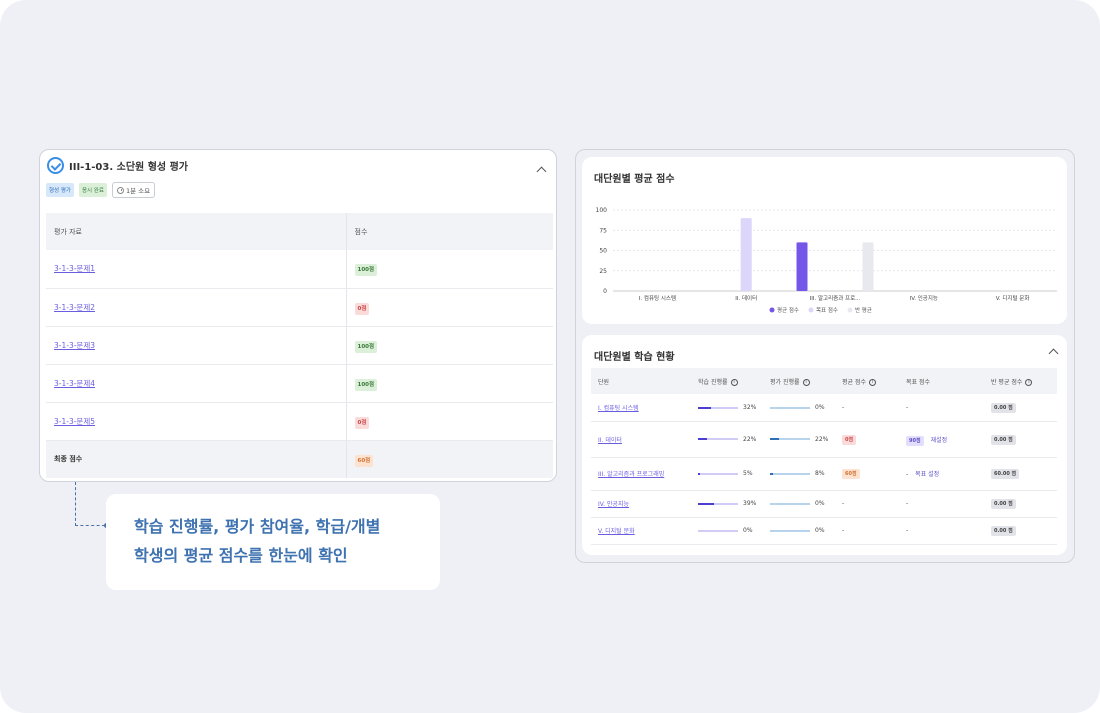  I want to click on y-tick-label: 50, so click(603, 251).